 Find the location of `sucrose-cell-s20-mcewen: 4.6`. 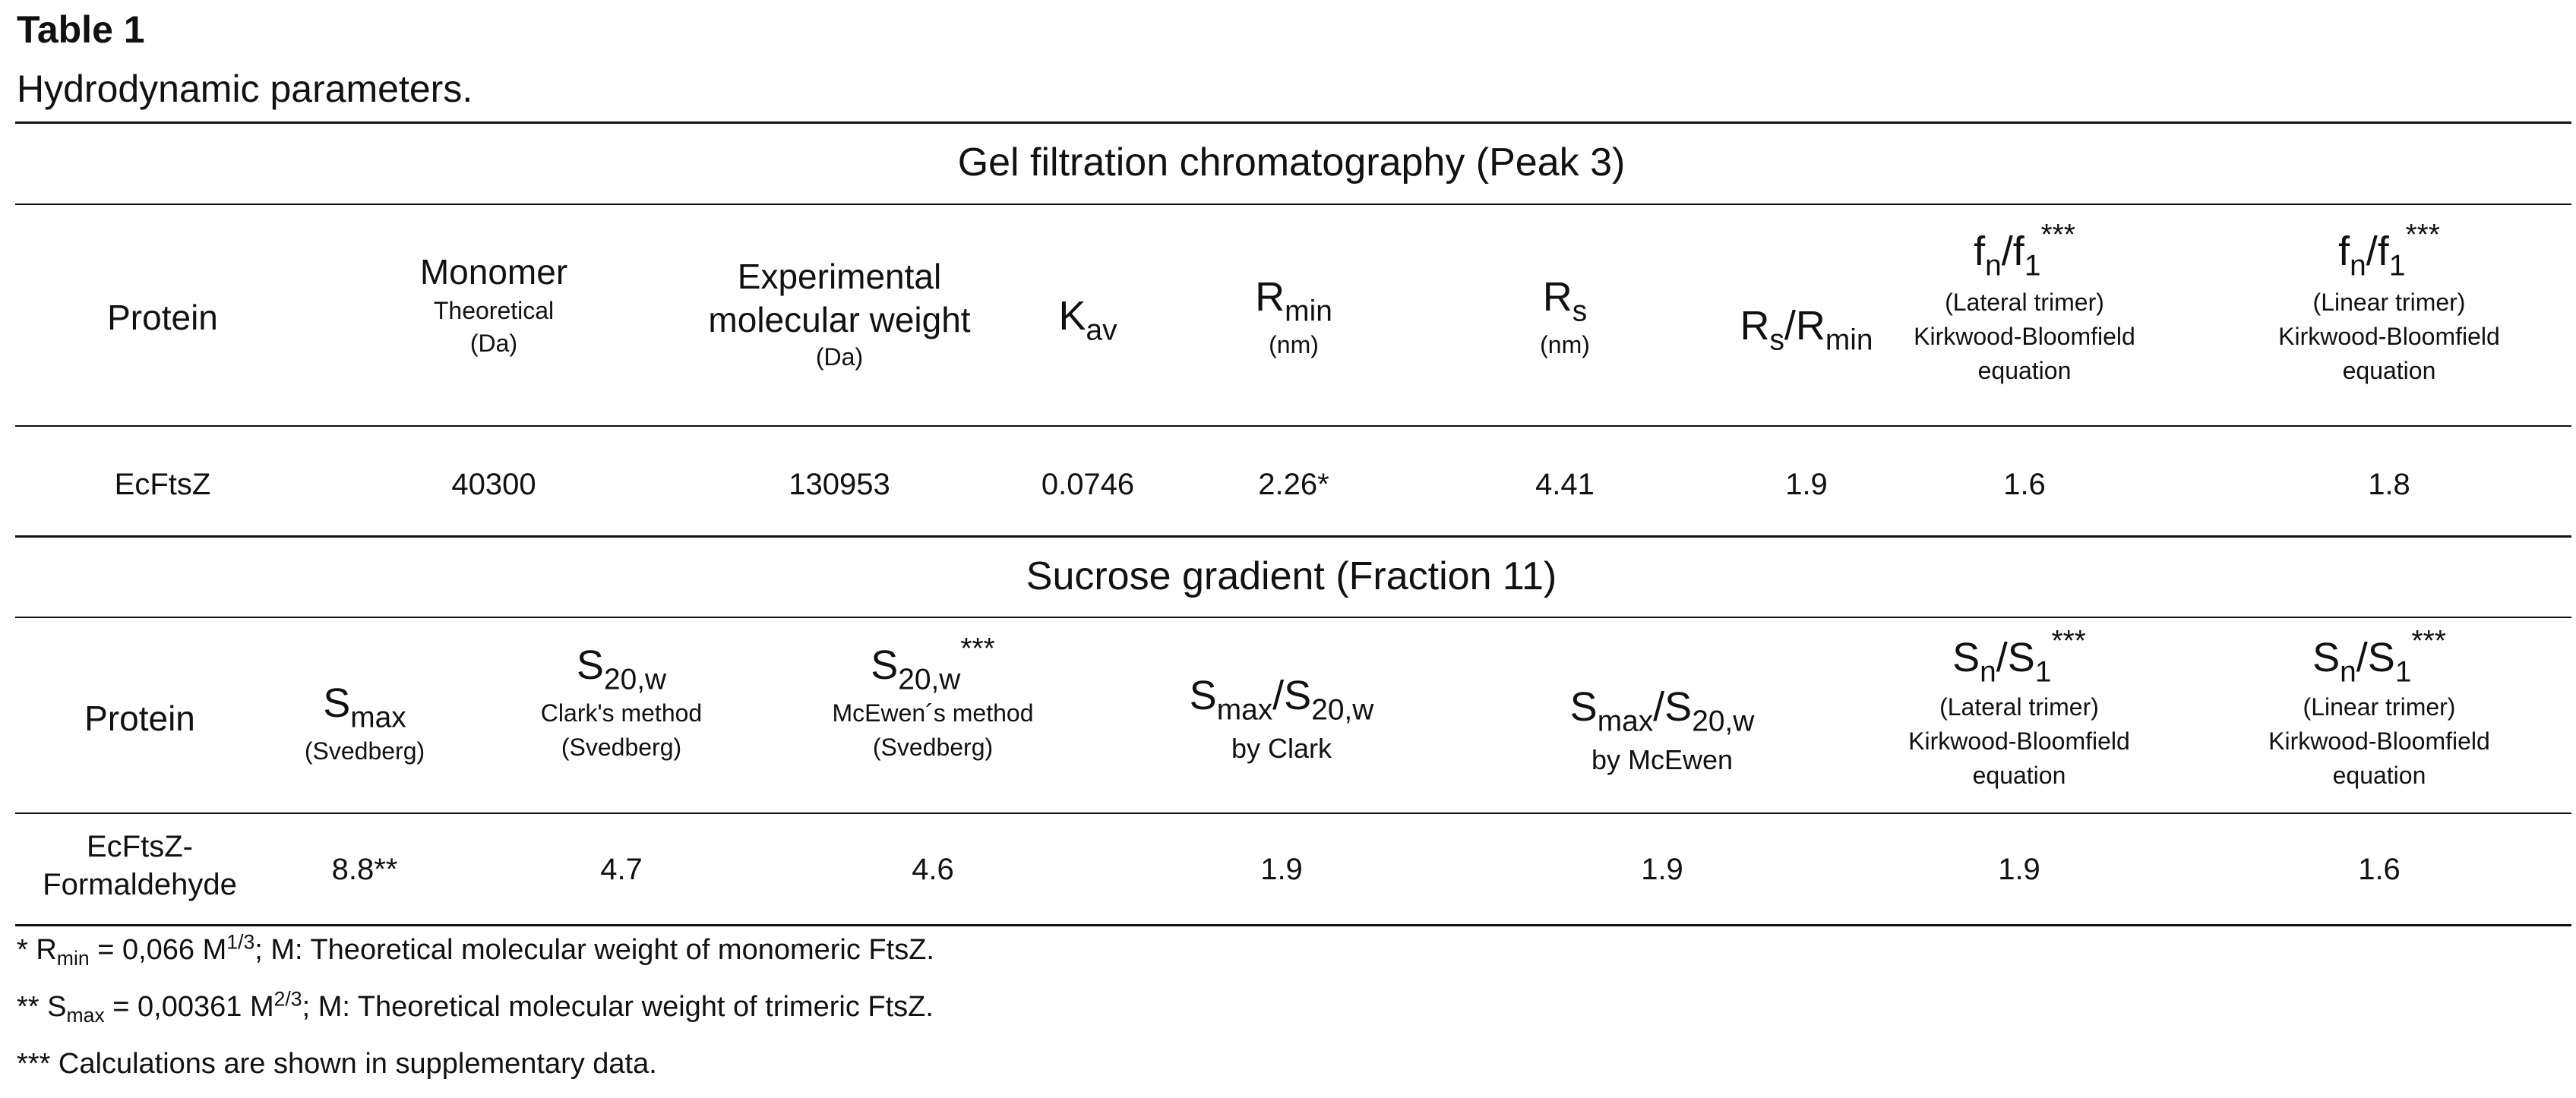

sucrose-cell-s20-mcewen: 4.6 is located at coordinates (933, 869).